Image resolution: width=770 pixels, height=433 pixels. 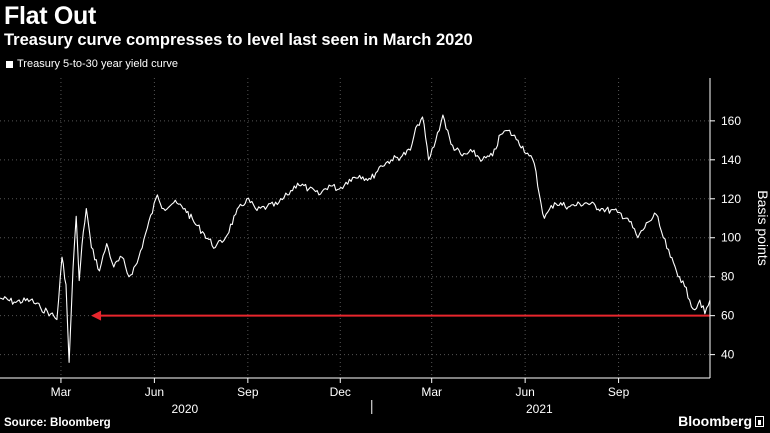 What do you see at coordinates (185, 409) in the screenshot?
I see `x-year-label: 2020` at bounding box center [185, 409].